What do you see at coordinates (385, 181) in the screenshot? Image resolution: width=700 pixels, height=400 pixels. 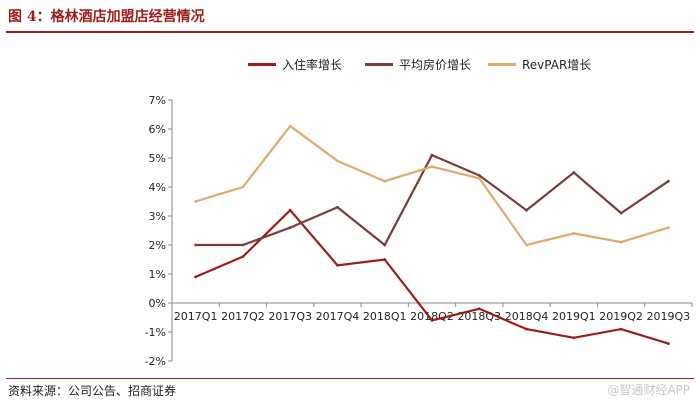 I see `data-point-revpar-2018q1` at bounding box center [385, 181].